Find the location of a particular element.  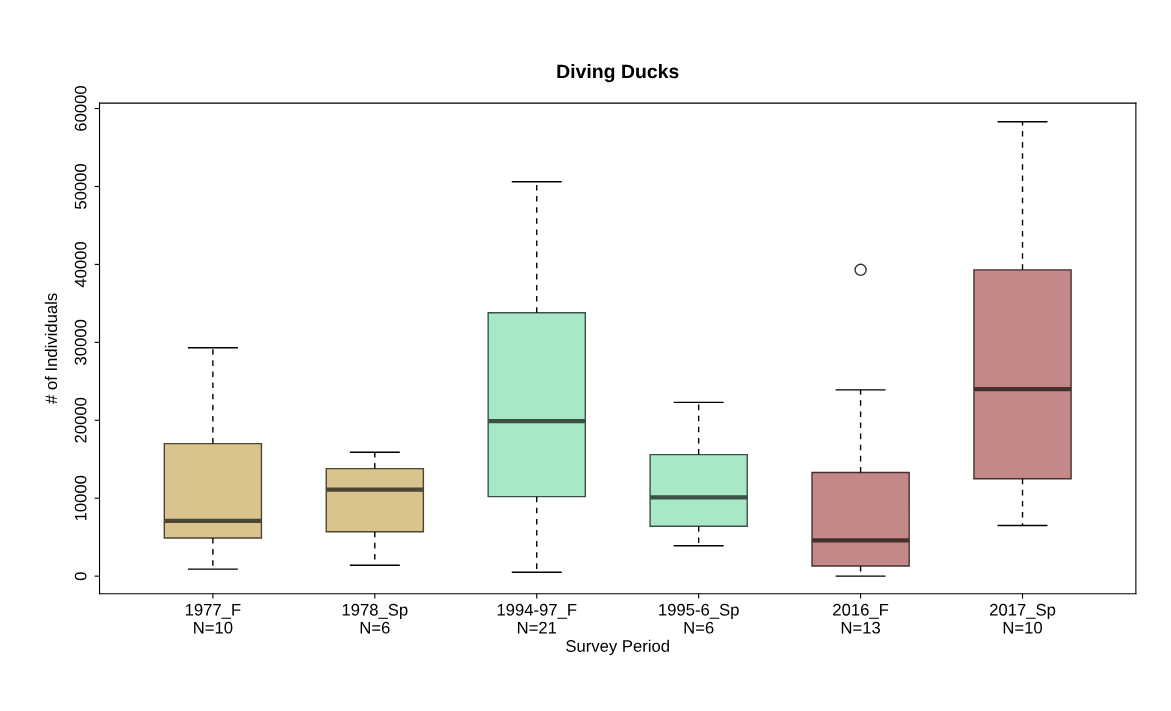

x-tick-label: 1978_Sp N=6 is located at coordinates (375, 618).